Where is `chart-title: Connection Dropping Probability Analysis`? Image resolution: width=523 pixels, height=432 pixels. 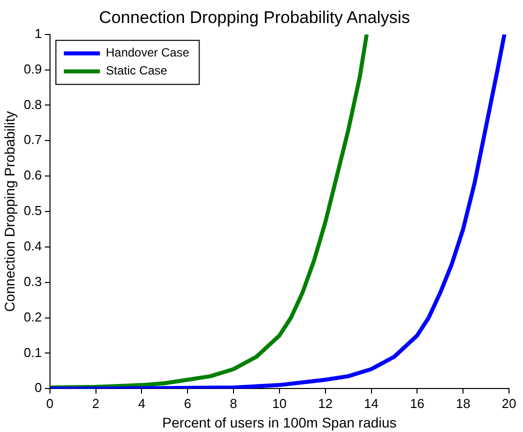
chart-title: Connection Dropping Probability Analysis is located at coordinates (254, 17).